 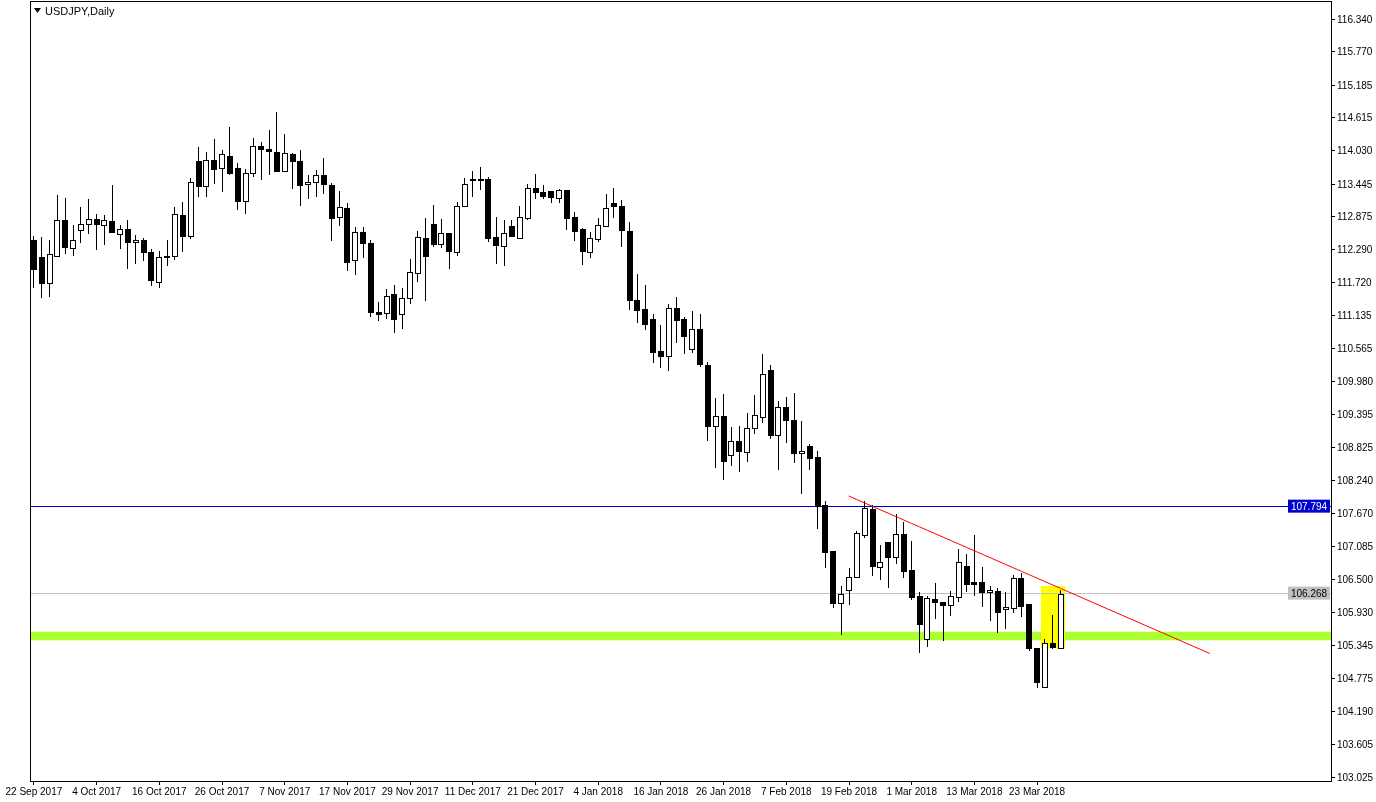 What do you see at coordinates (1309, 593) in the screenshot?
I see `ref-line-label: 106.268` at bounding box center [1309, 593].